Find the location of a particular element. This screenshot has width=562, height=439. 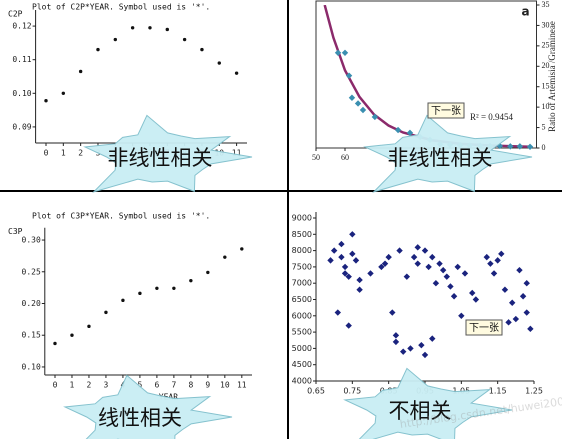

y-tick-label: 4000 is located at coordinates (302, 381).